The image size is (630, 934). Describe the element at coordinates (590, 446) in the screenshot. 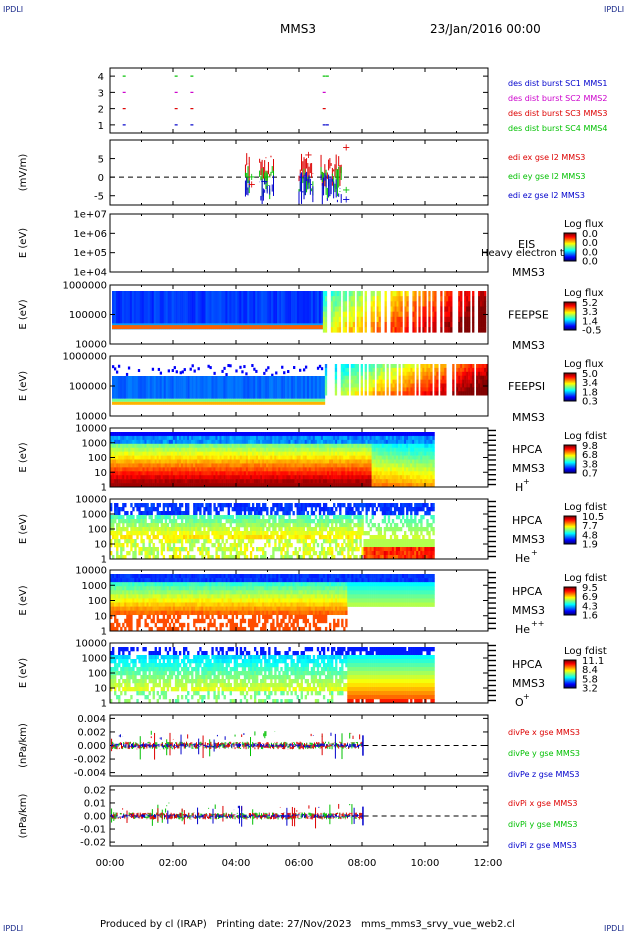

I see `hpca_h-colorbar-value: 9.8` at that location.